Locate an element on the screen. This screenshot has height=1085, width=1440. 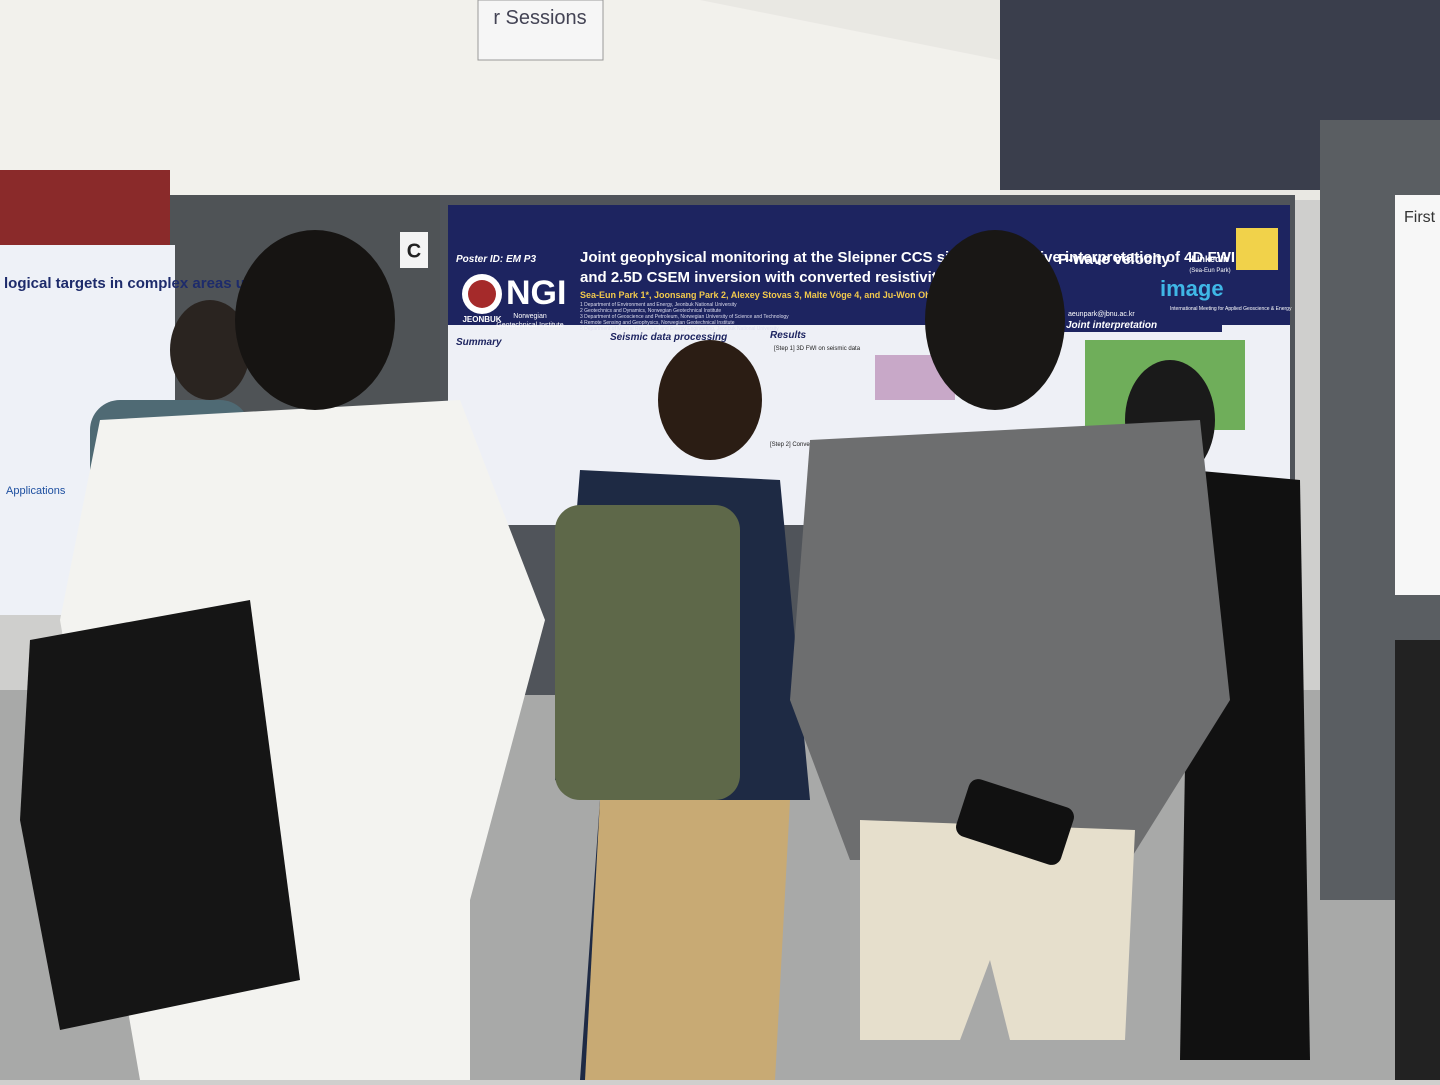
right-poster is located at coordinates (1417, 395).